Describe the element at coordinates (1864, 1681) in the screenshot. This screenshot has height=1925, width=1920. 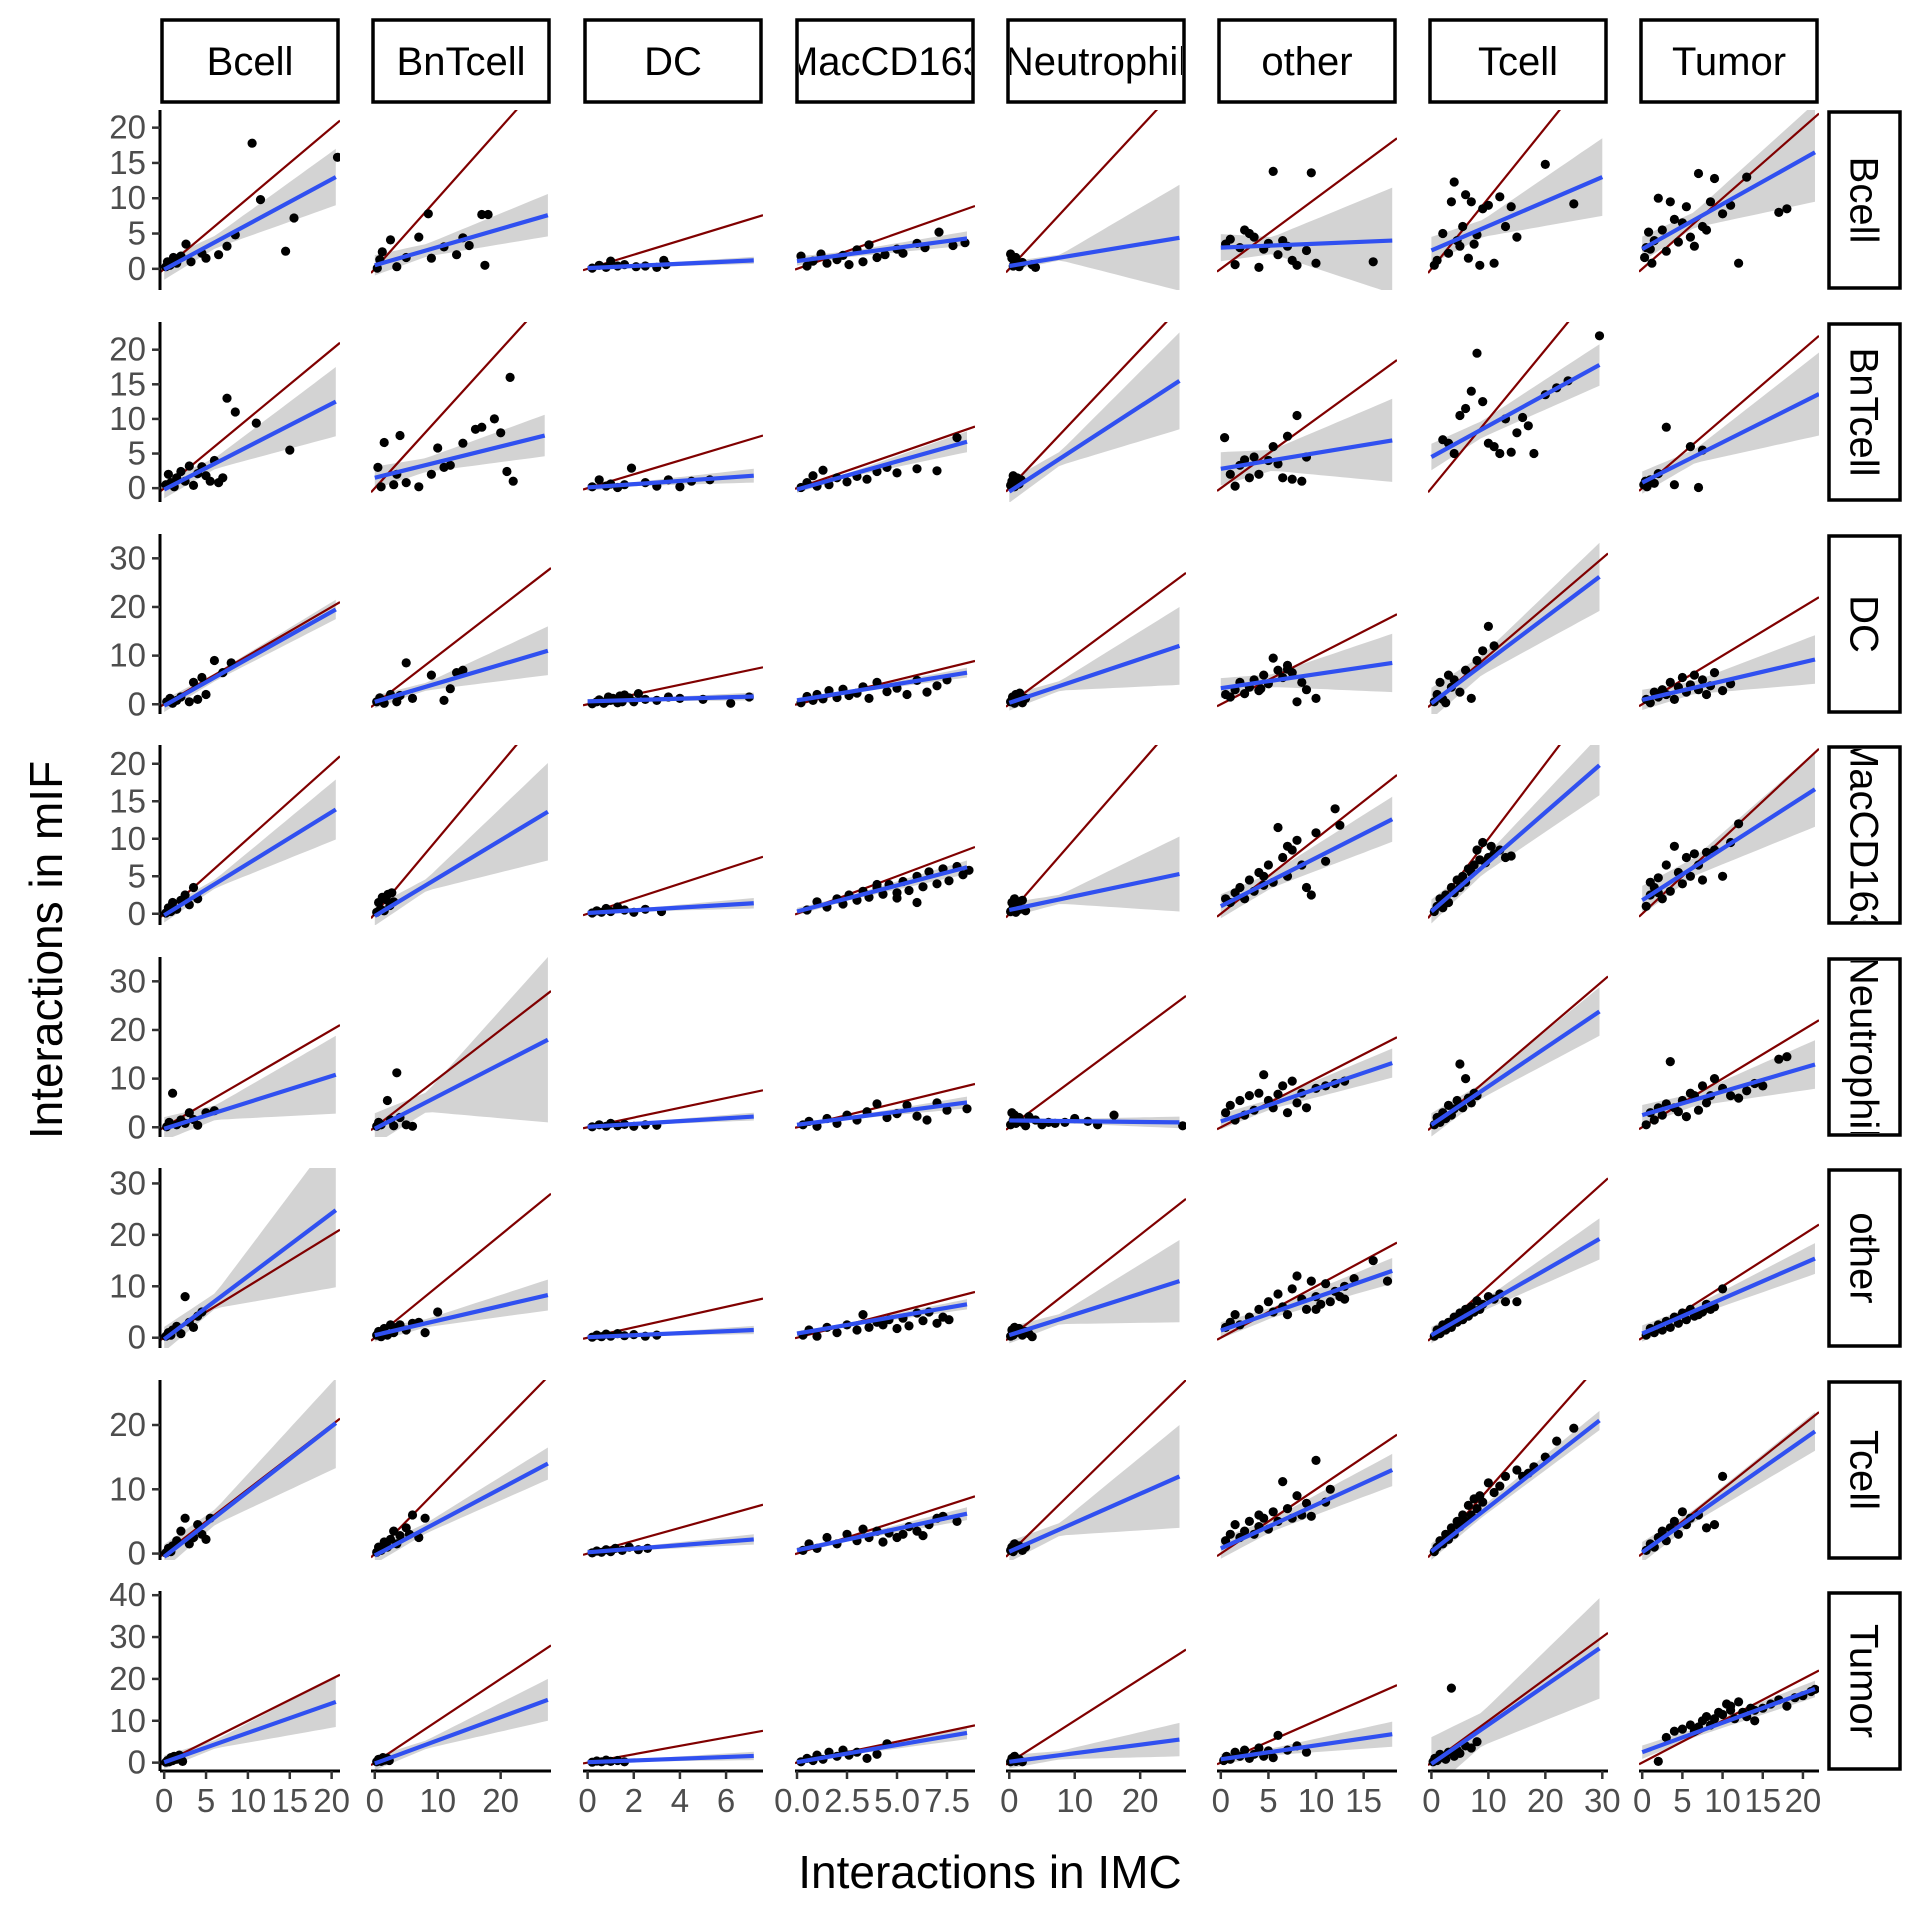
I see `row-strip-label: Tumor` at that location.